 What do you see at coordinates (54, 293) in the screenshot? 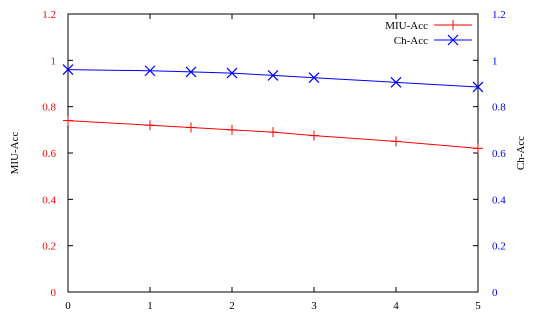
I see `y-tick-label: 0` at bounding box center [54, 293].